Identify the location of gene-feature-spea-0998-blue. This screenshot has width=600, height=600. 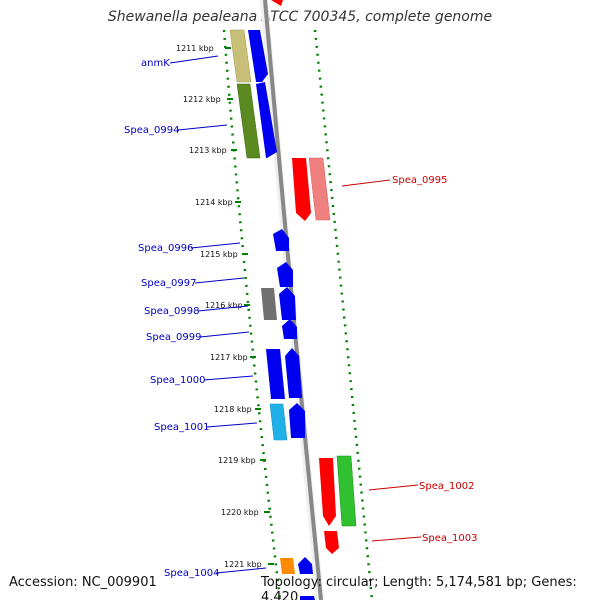
(287, 303).